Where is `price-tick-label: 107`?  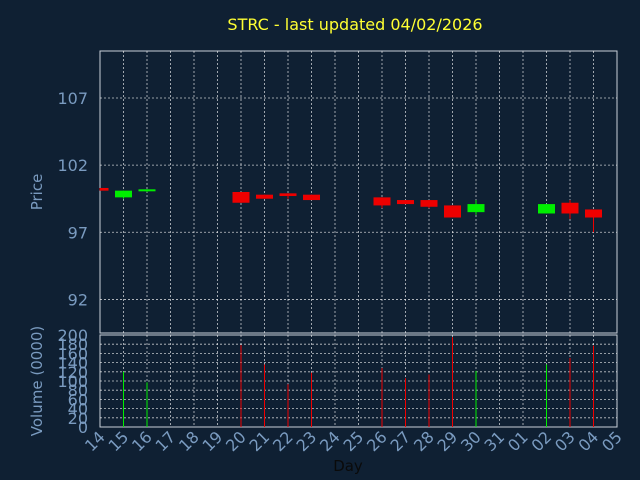
price-tick-label: 107 is located at coordinates (72, 98).